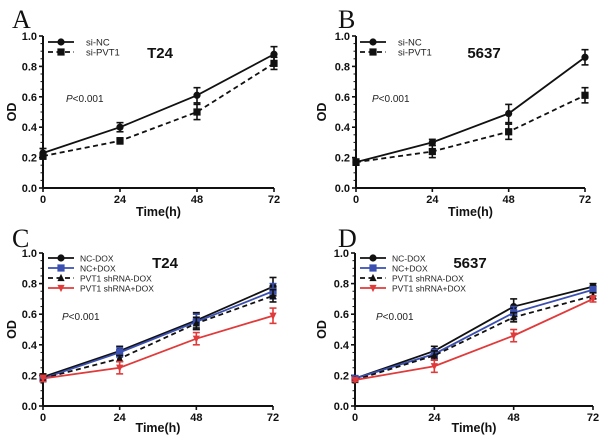  What do you see at coordinates (483, 53) in the screenshot?
I see `chart-title: 5637` at bounding box center [483, 53].